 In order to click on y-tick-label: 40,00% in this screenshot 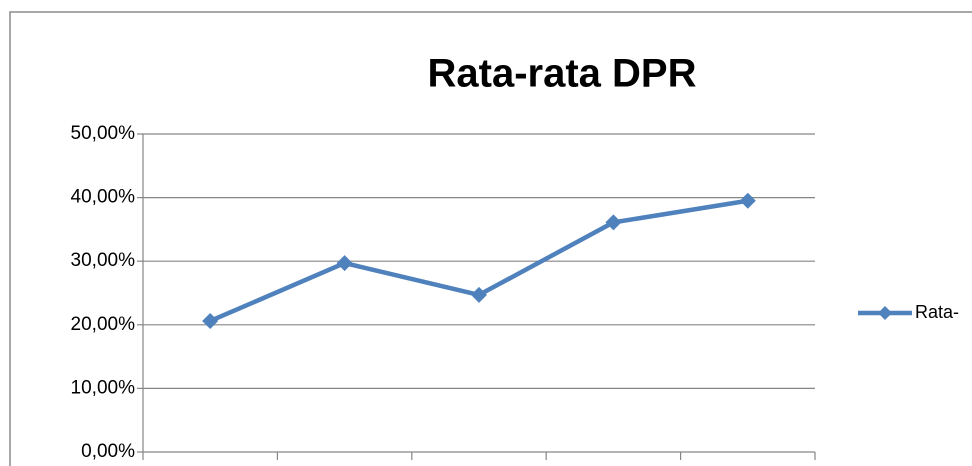, I will do `click(103, 197)`.